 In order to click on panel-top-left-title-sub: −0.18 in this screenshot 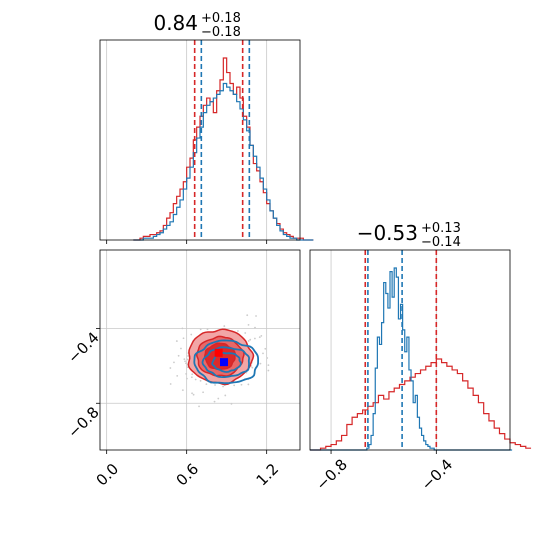, I will do `click(221, 32)`.